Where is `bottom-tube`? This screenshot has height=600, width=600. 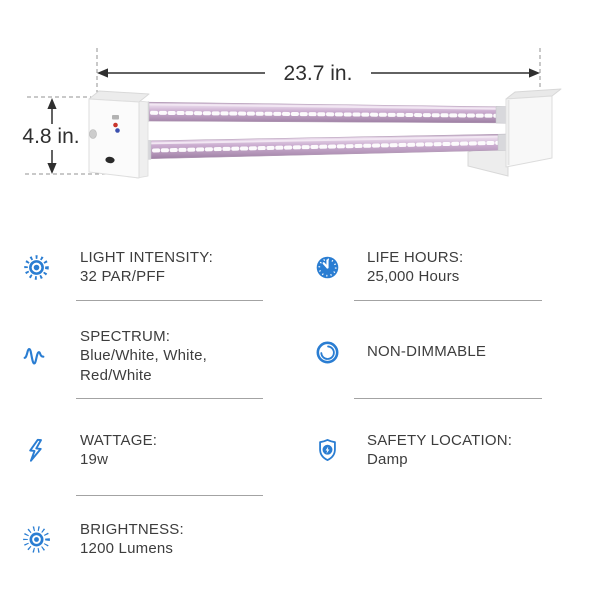 bottom-tube is located at coordinates (325, 146).